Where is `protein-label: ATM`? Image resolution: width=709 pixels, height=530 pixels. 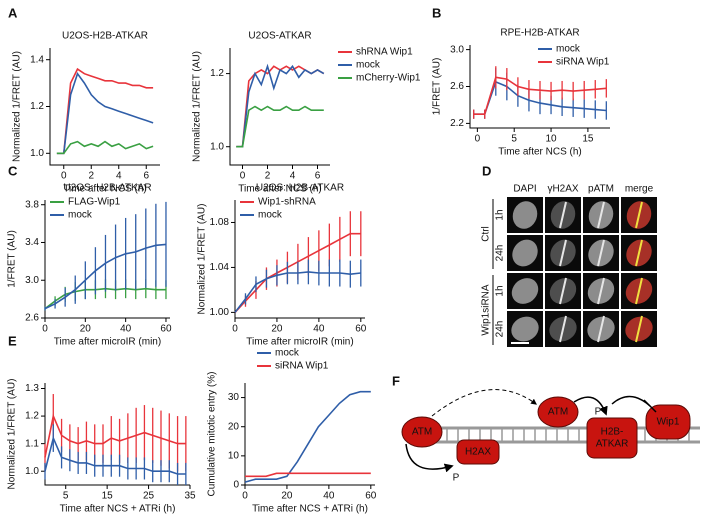
protein-label: ATM is located at coordinates (558, 412).